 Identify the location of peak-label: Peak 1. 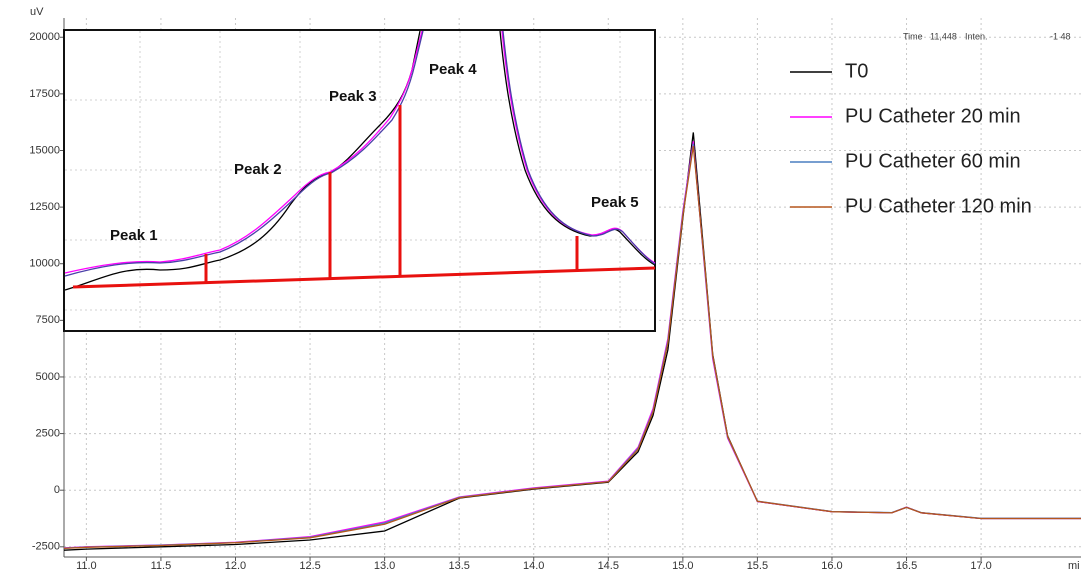
(134, 235).